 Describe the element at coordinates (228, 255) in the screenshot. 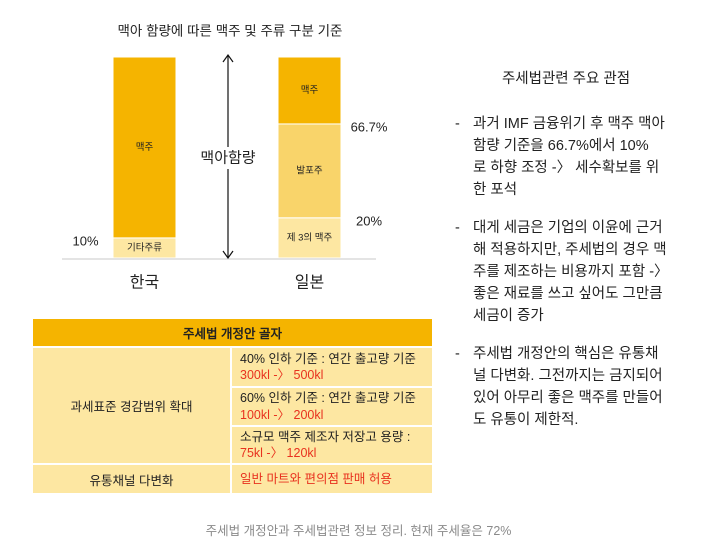

I see `arrow-down-icon` at that location.